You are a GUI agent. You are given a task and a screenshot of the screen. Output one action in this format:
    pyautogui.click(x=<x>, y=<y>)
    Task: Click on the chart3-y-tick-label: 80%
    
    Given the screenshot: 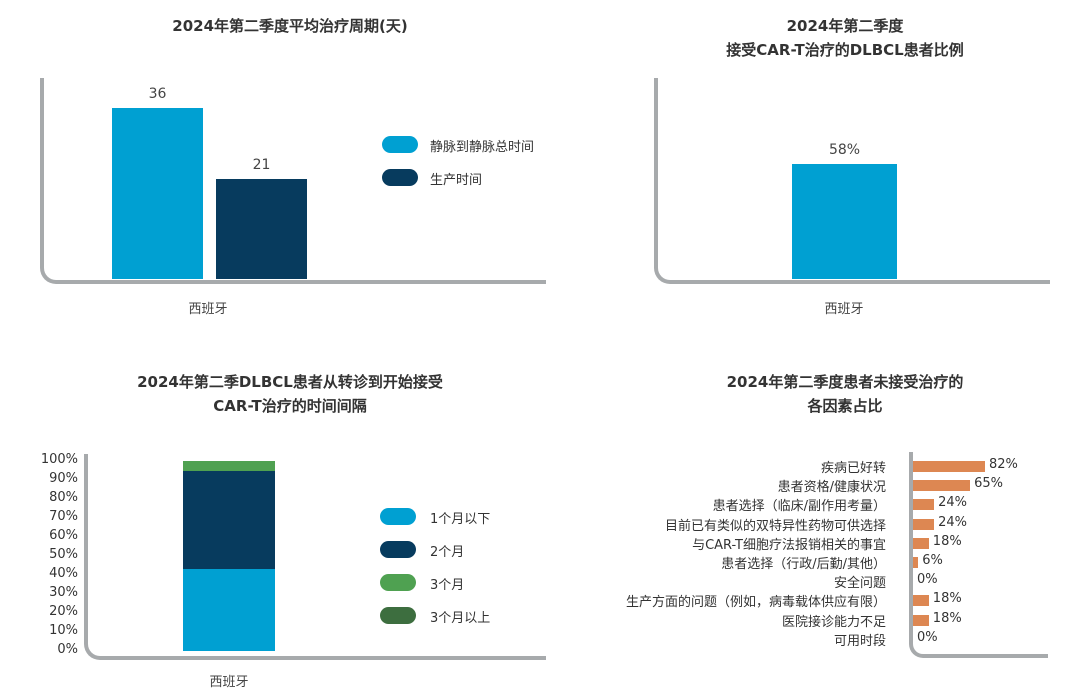 What is the action you would take?
    pyautogui.click(x=63, y=497)
    